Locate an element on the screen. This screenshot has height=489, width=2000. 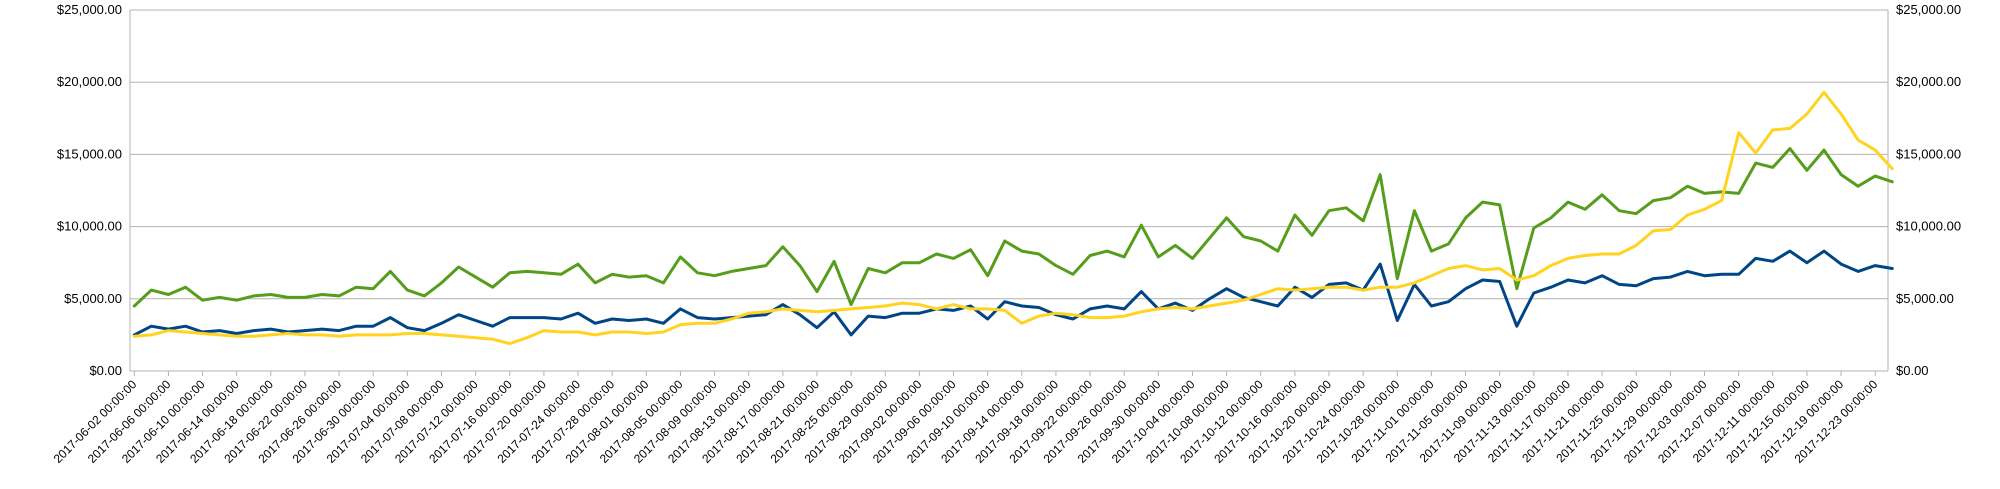
y-tick-label-left: $25,000.00 is located at coordinates (89, 9).